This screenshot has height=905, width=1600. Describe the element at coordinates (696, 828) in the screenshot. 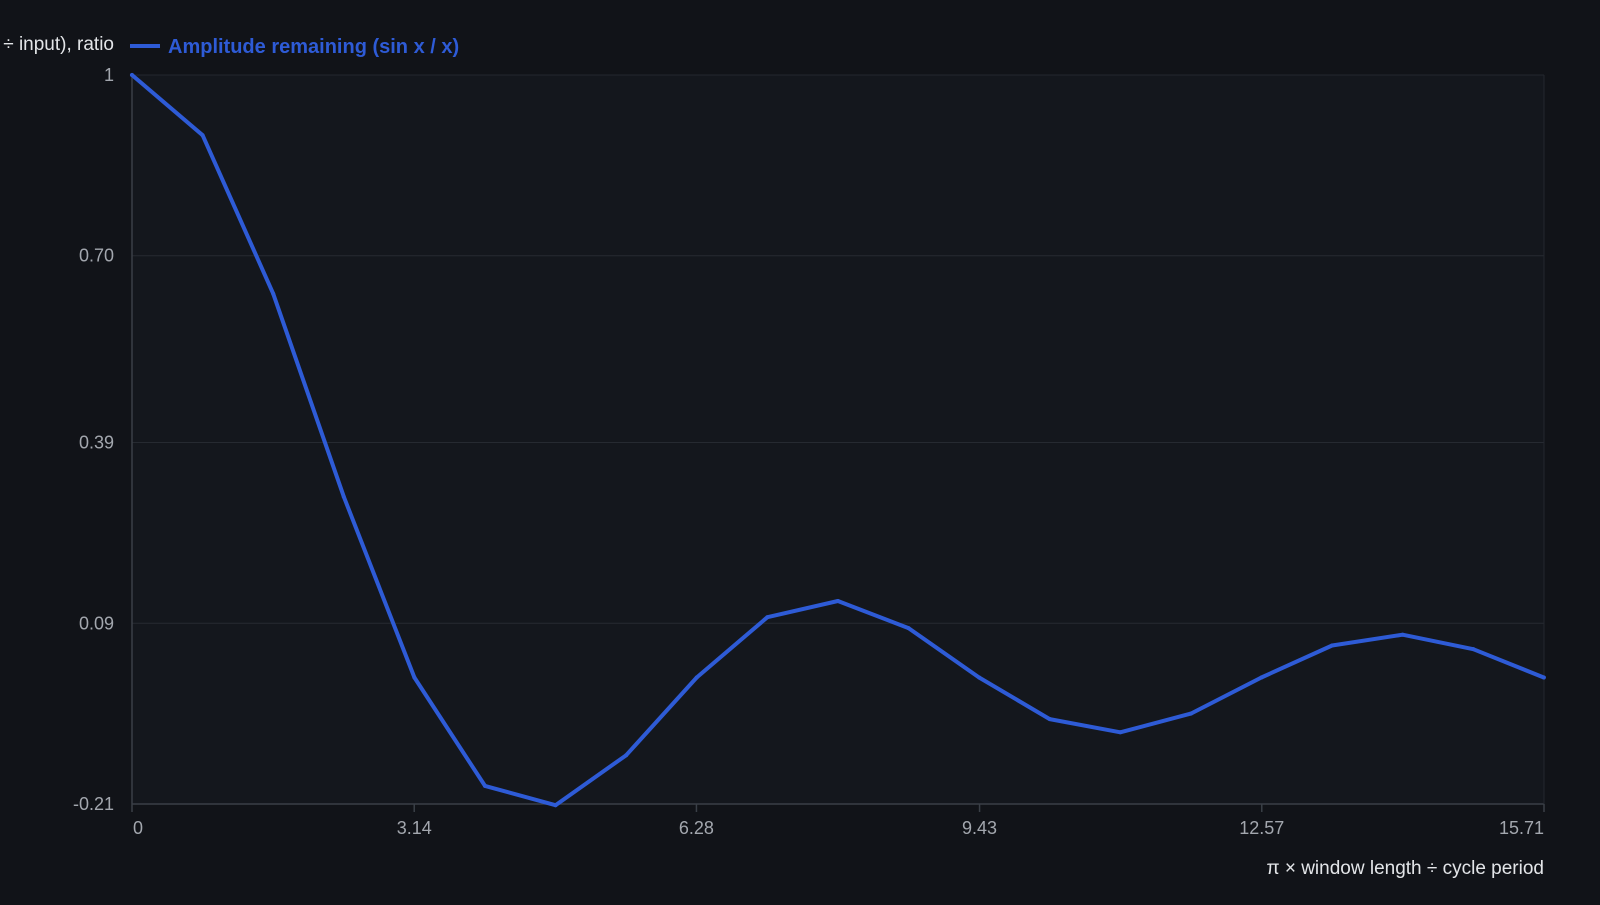

I see `x-tick-label: 6.28` at that location.